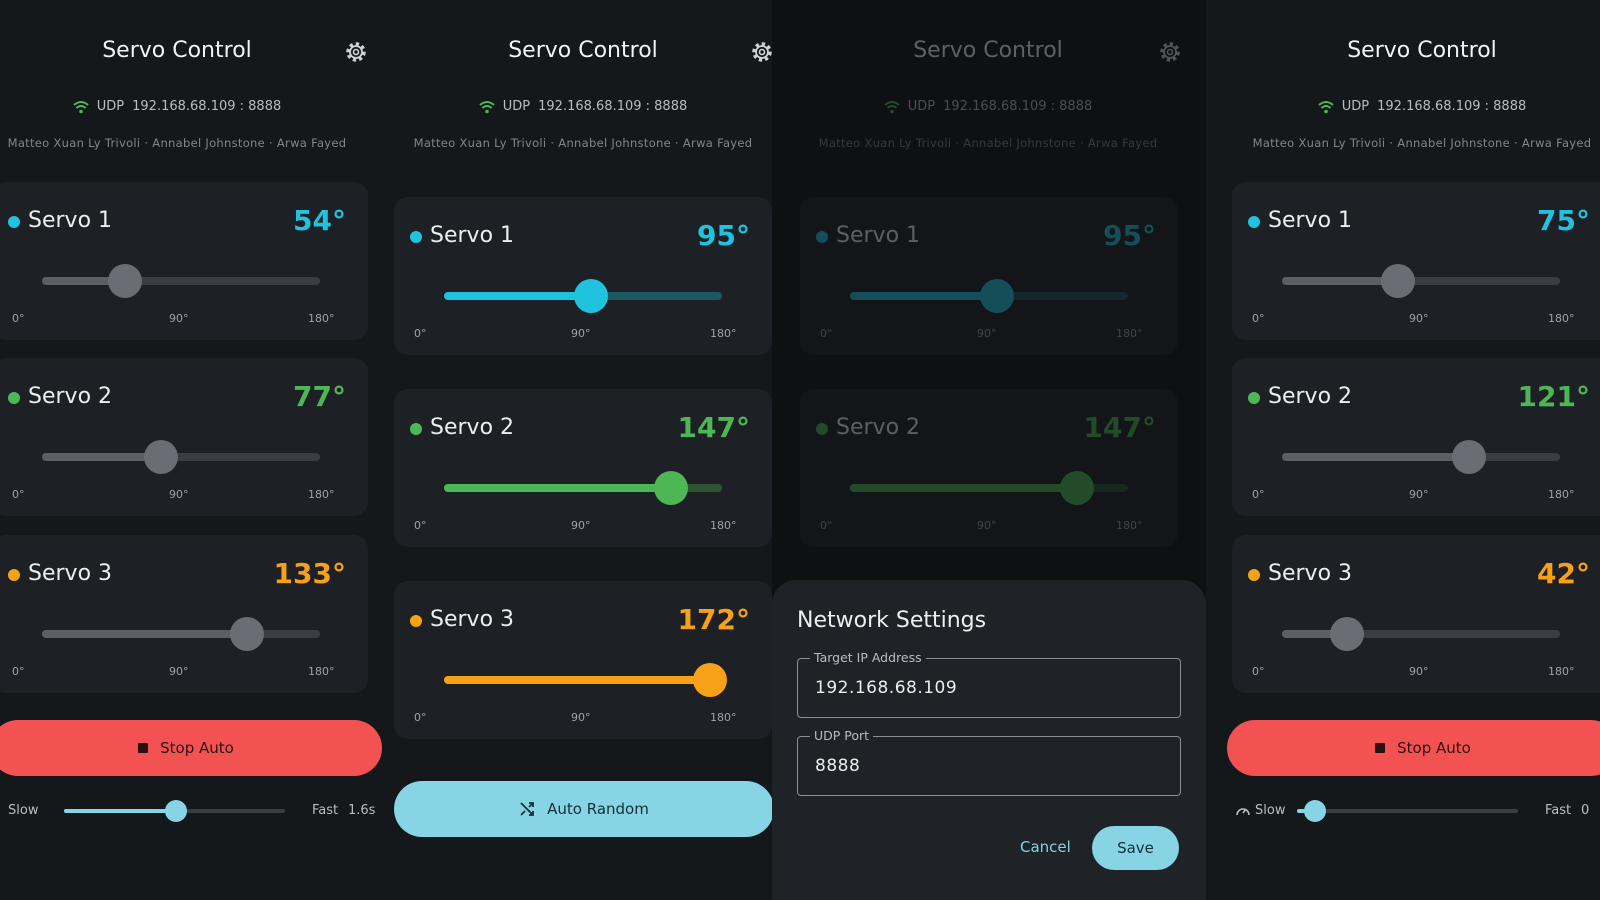 This screenshot has height=900, width=1600. Describe the element at coordinates (838, 766) in the screenshot. I see `field-value: 8888` at that location.